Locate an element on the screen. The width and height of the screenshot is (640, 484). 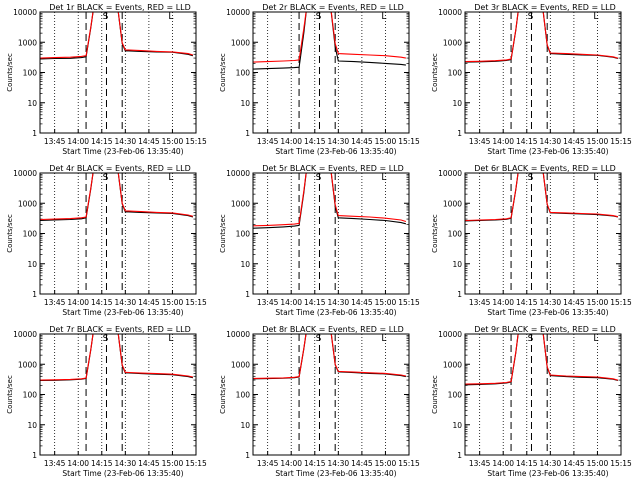
panel-title: Det 3r BLACK = Events, RED = LLD is located at coordinates (545, 7).